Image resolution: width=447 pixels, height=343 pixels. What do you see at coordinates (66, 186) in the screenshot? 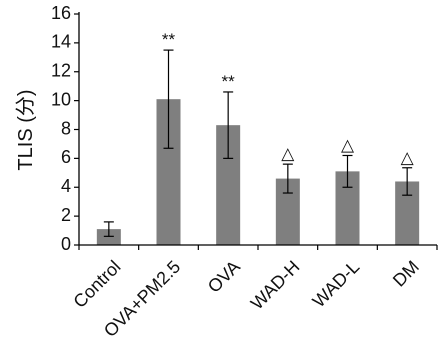
I see `y-tick-label: 4` at bounding box center [66, 186].